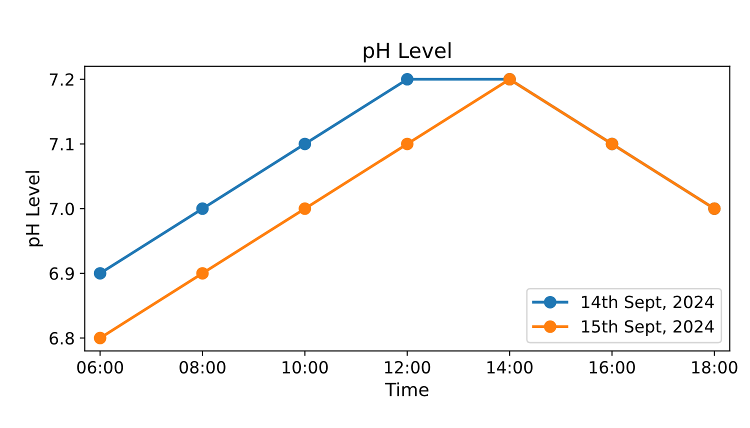  Describe the element at coordinates (62, 144) in the screenshot. I see `y-tick-label: 7.1` at that location.